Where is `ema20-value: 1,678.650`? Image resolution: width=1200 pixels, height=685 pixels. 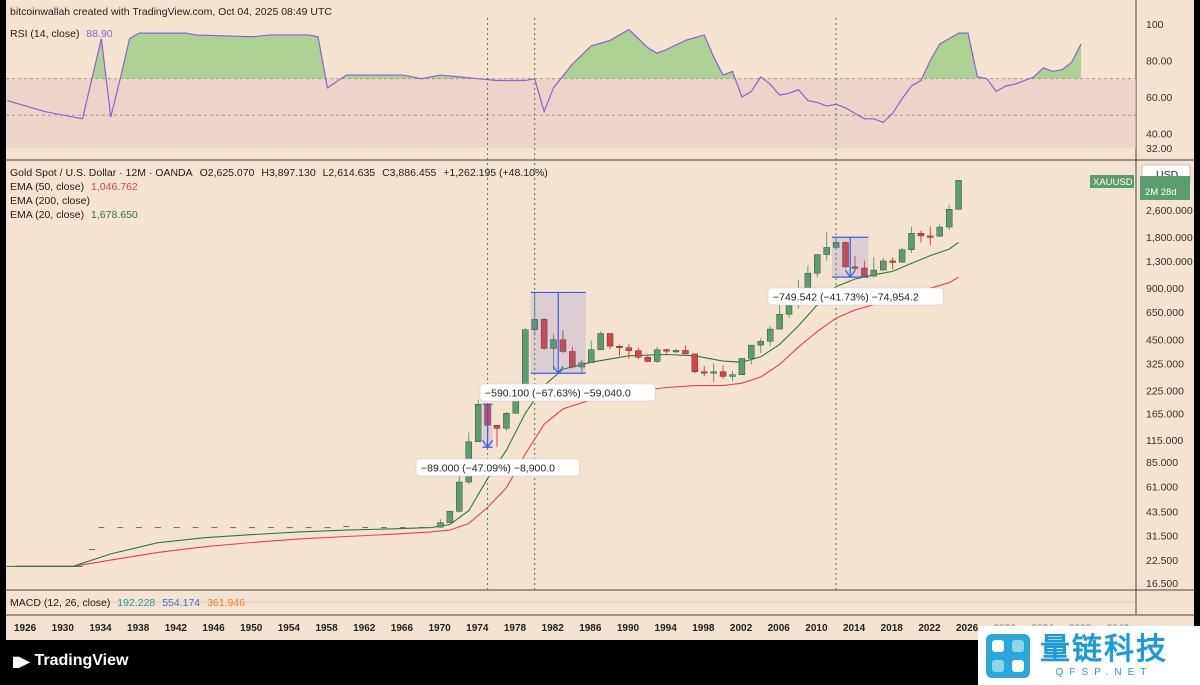
ema20-value: 1,678.650 is located at coordinates (114, 215).